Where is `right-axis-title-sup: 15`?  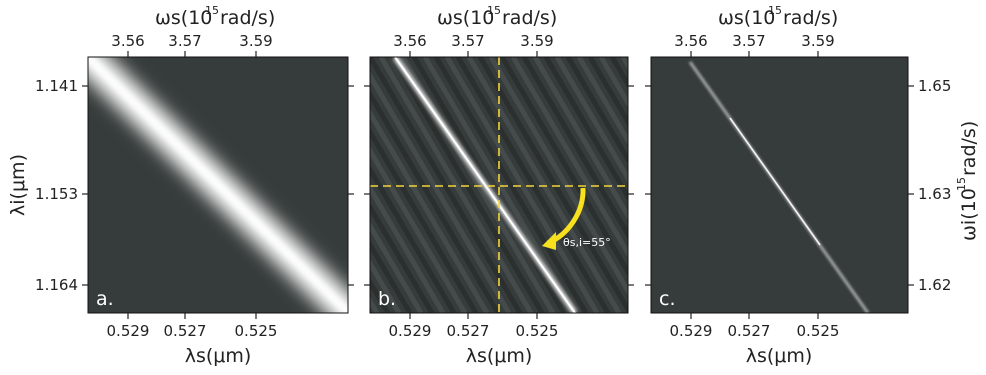
right-axis-title-sup: 15 is located at coordinates (961, 184).